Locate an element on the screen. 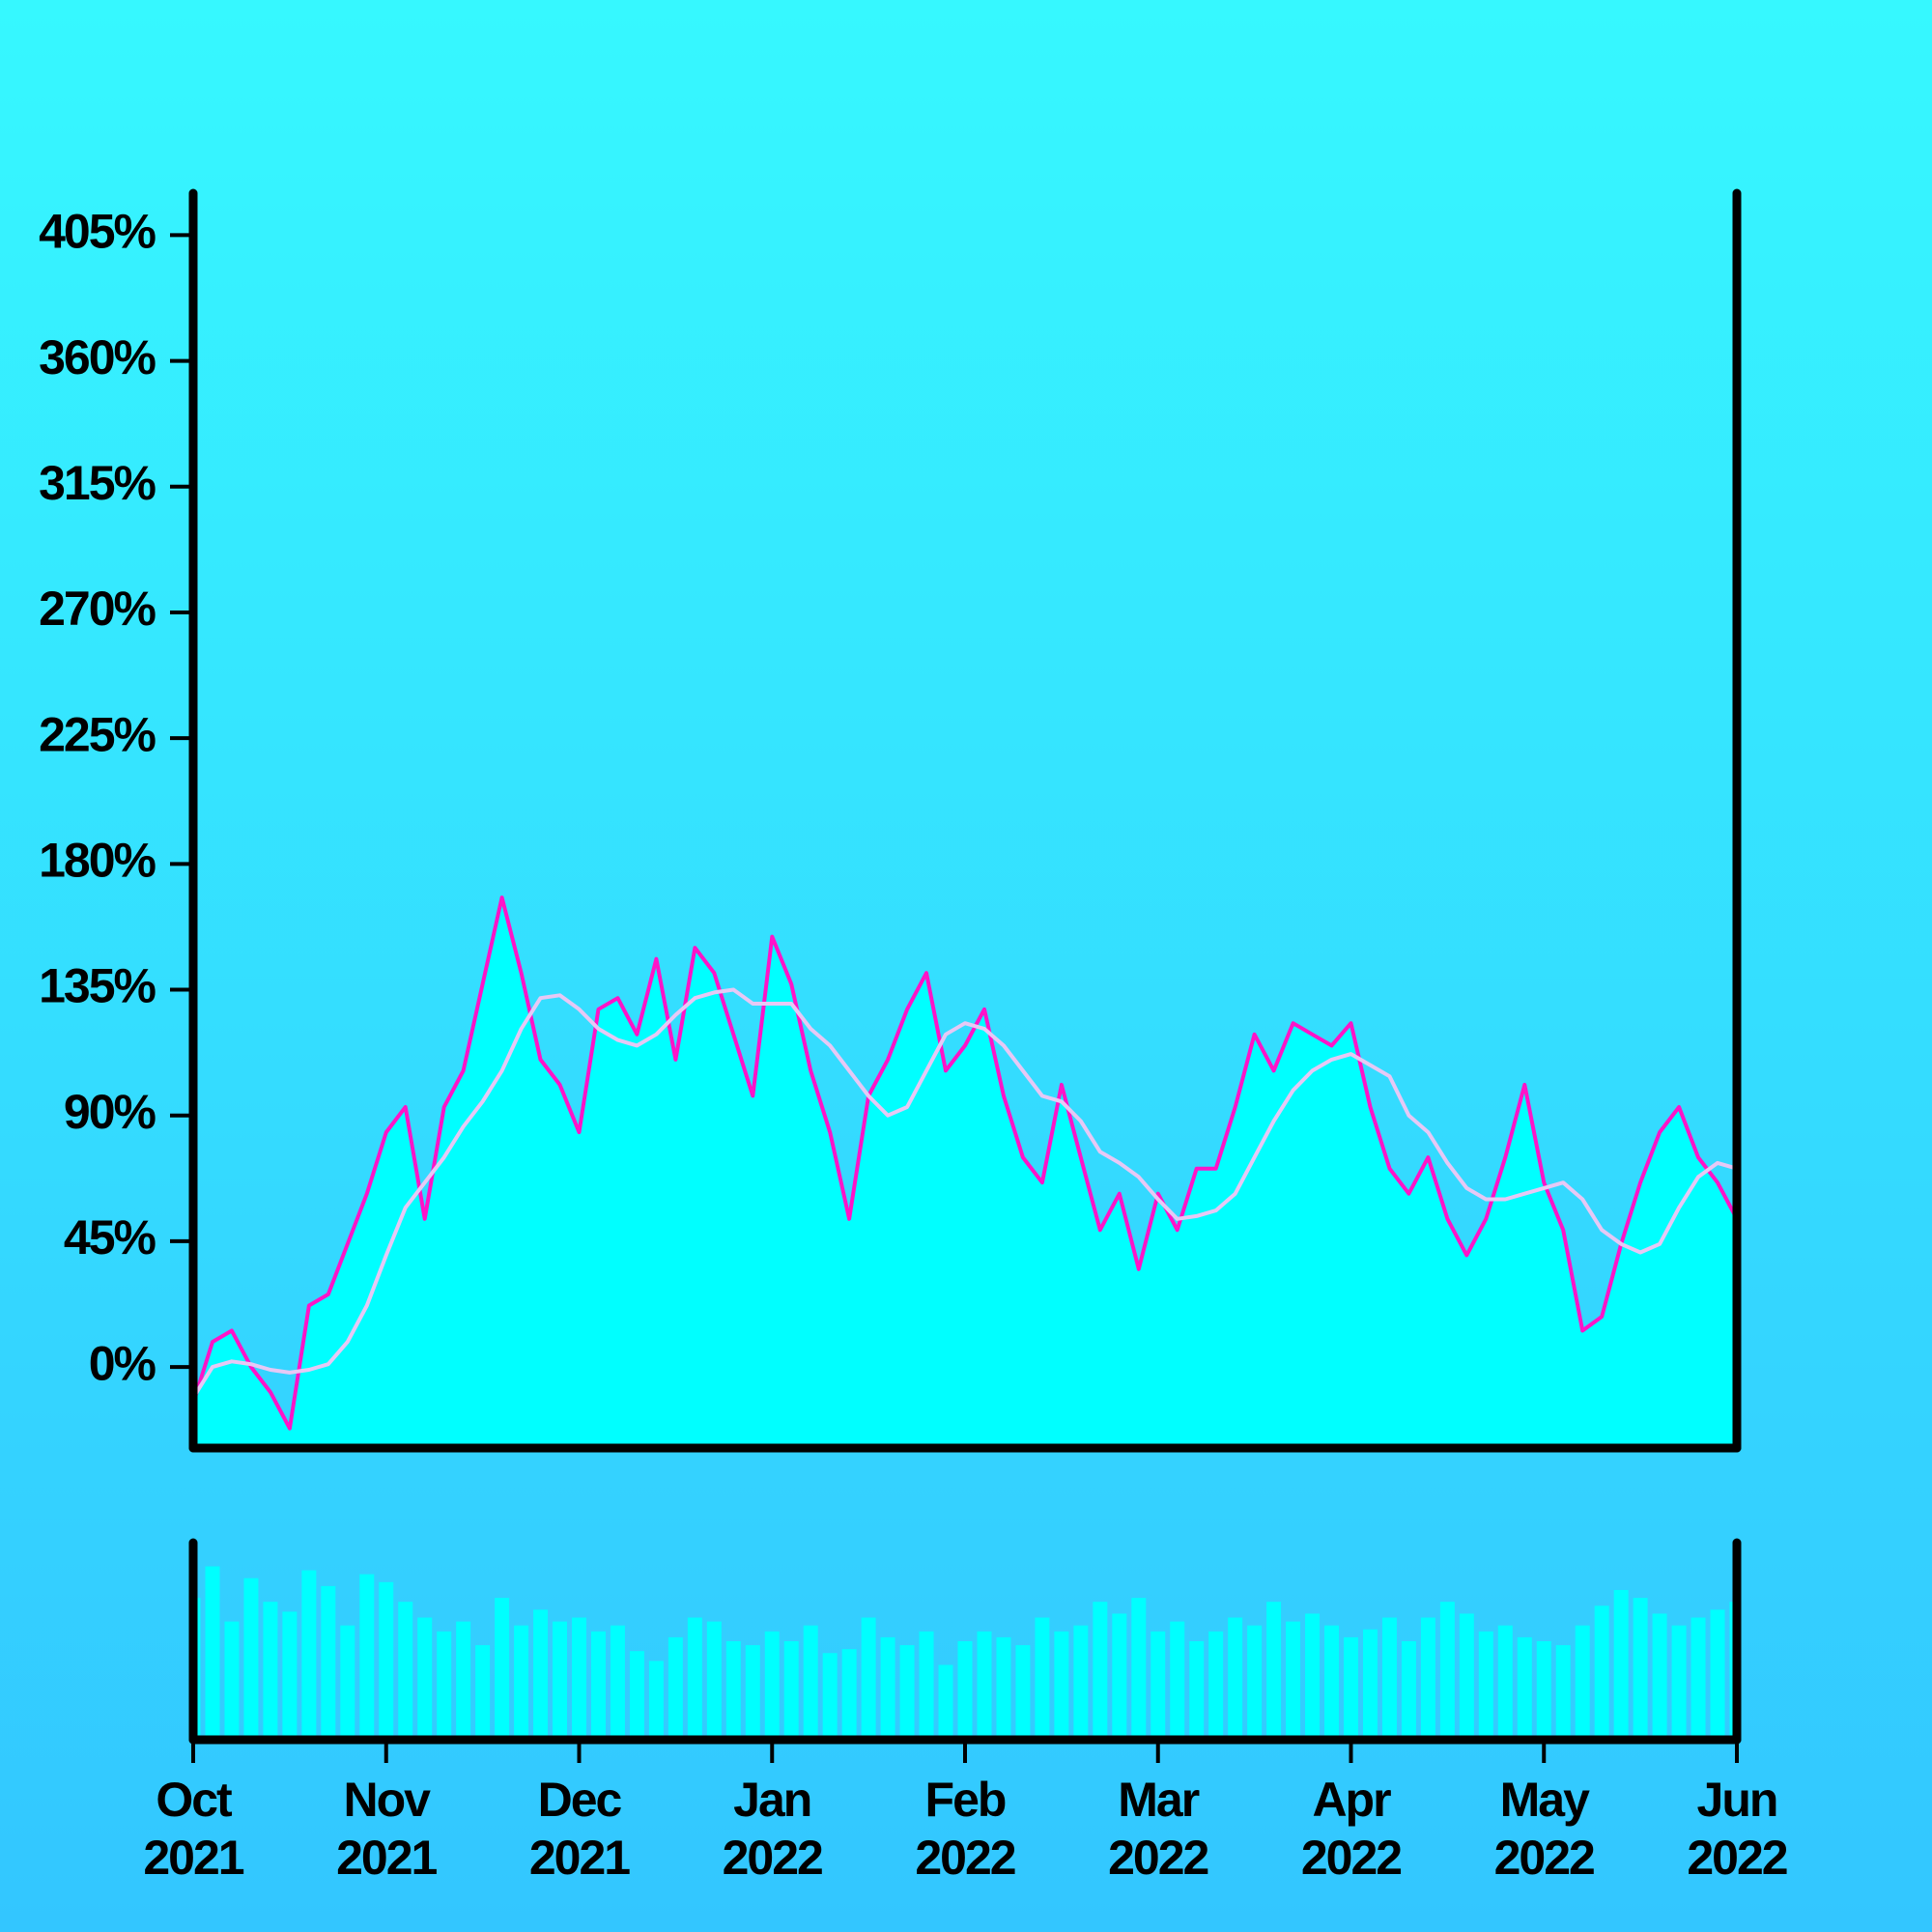 The width and height of the screenshot is (1932, 1932). y-tick-label: 135% is located at coordinates (97, 986).